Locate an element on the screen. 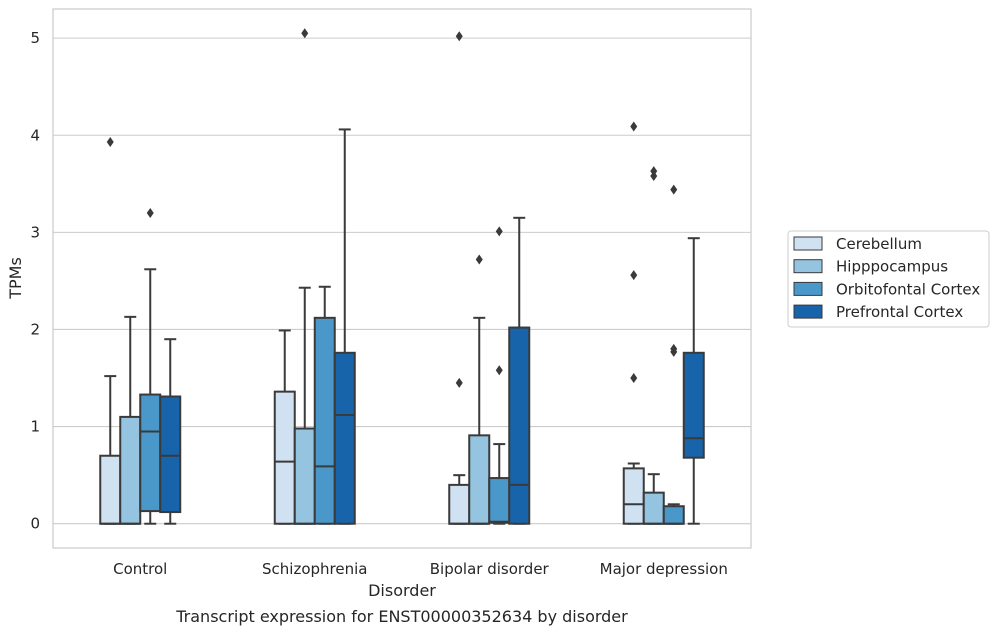 The image size is (999, 634). y-tick-label: 2 is located at coordinates (35, 329).